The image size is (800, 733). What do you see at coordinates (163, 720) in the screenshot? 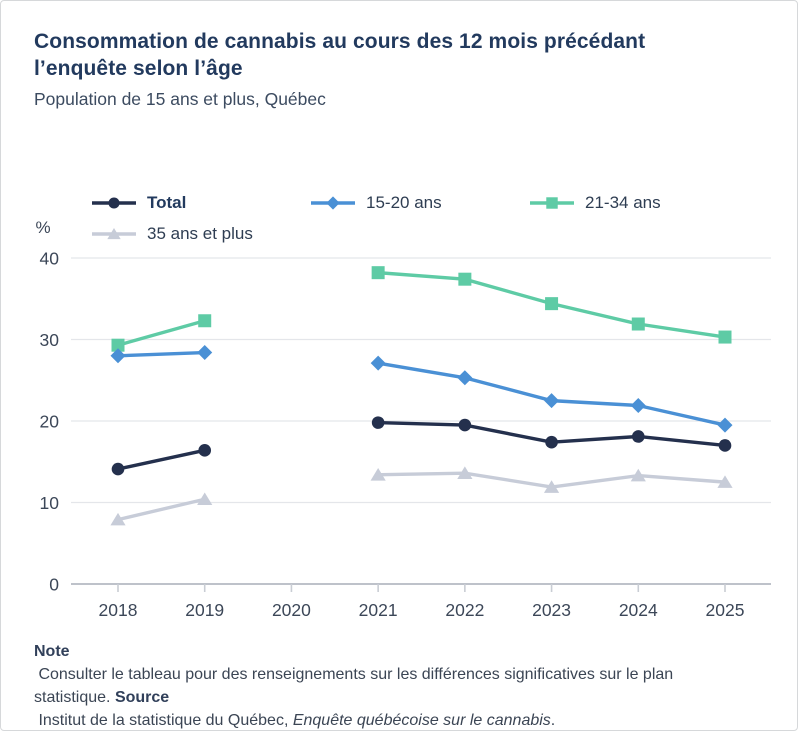
I see `source-text: Institut de la statistique du Québec,` at bounding box center [163, 720].